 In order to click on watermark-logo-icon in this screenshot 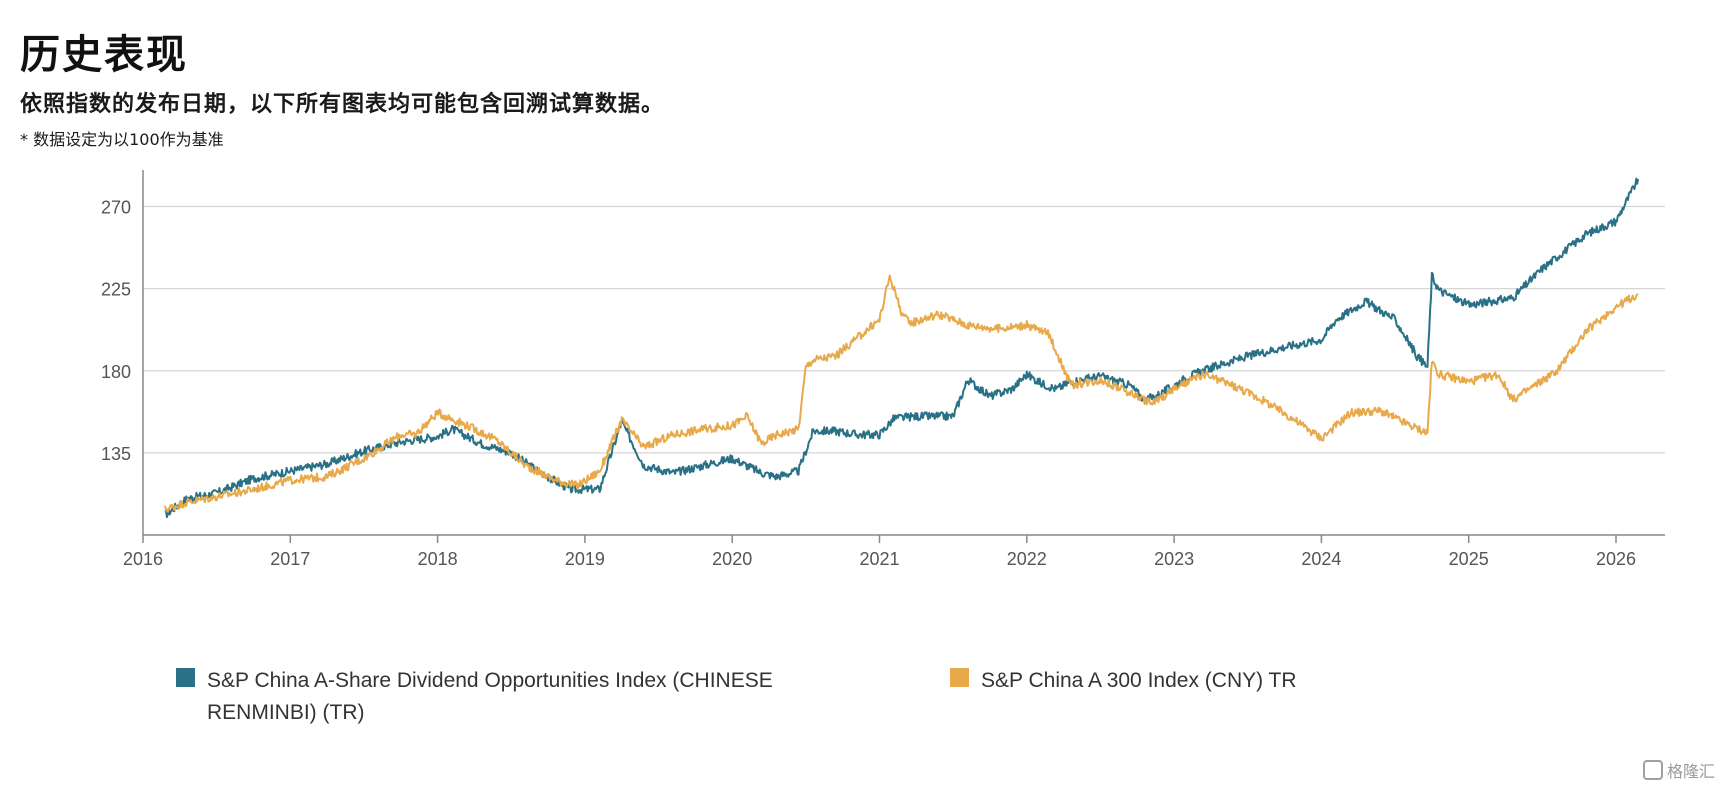, I will do `click(1652, 770)`.